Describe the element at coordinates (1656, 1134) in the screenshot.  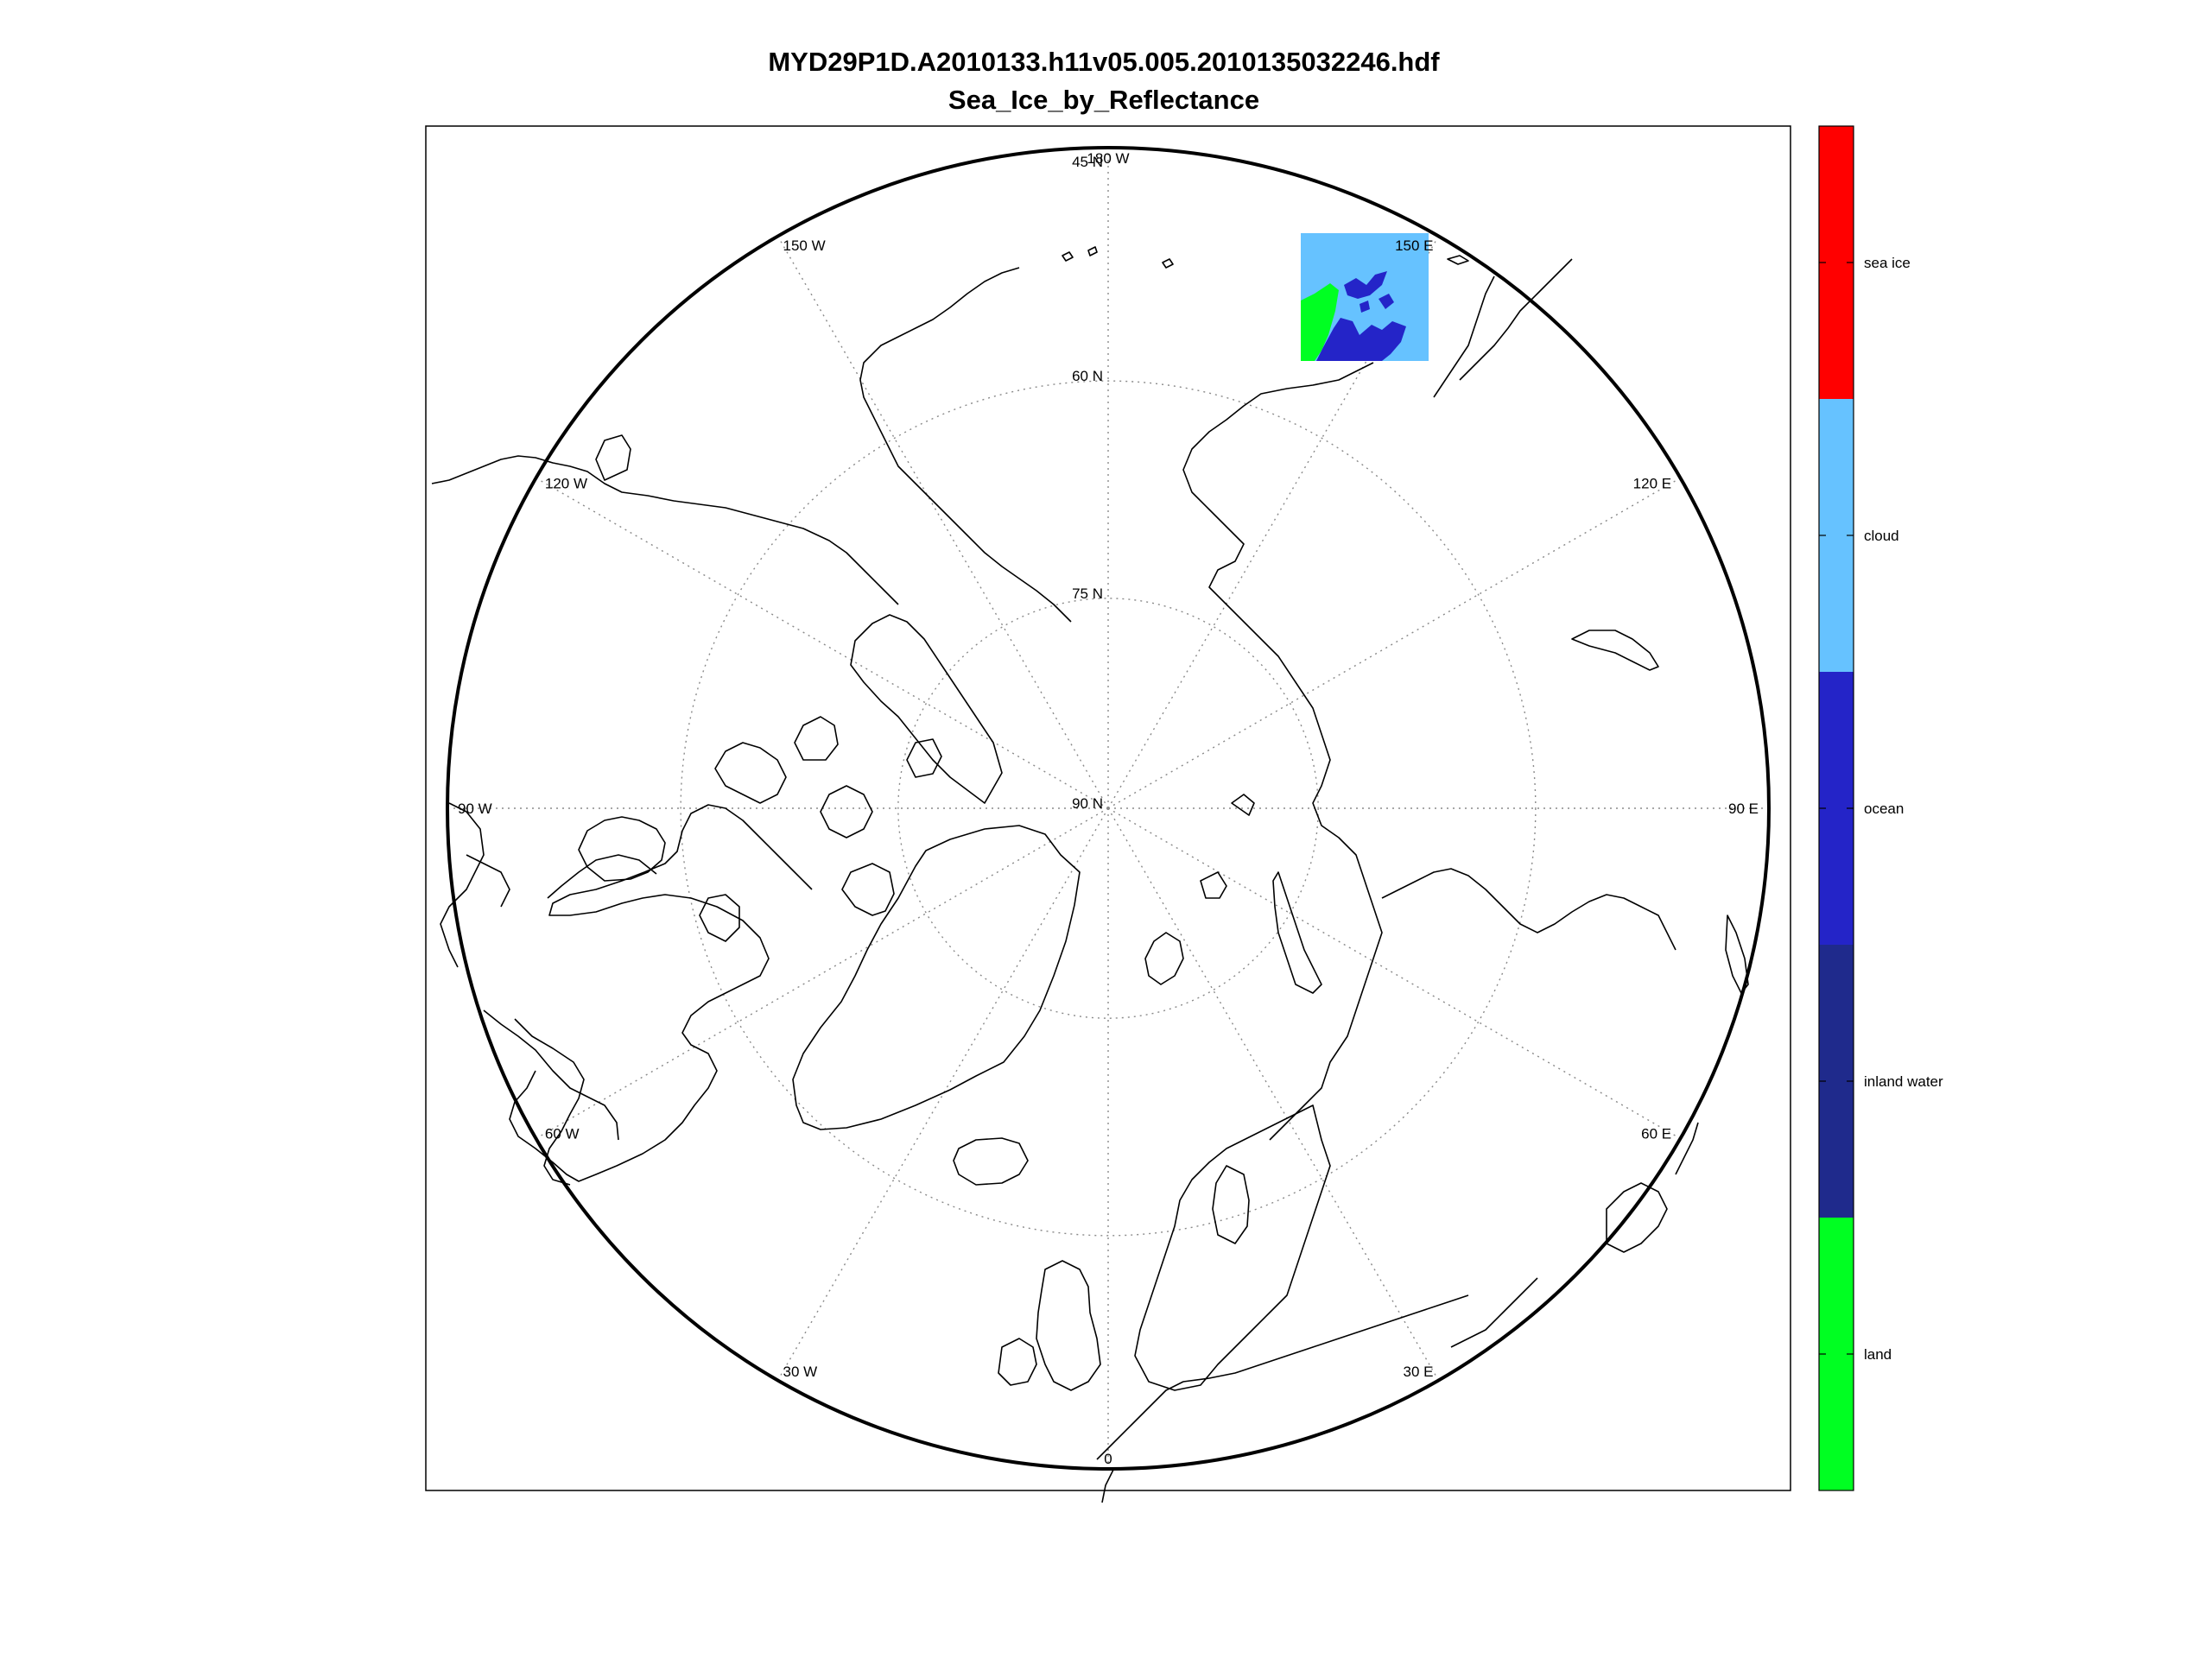
I see `meridian-label: 60 E` at that location.